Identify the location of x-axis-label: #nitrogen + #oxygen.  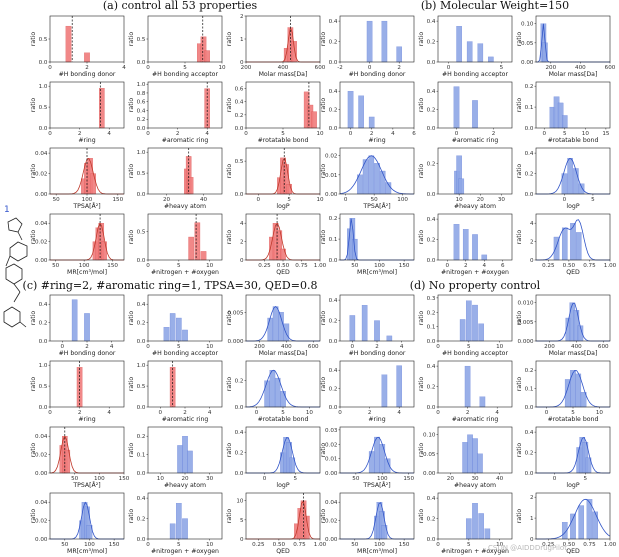
(185, 551).